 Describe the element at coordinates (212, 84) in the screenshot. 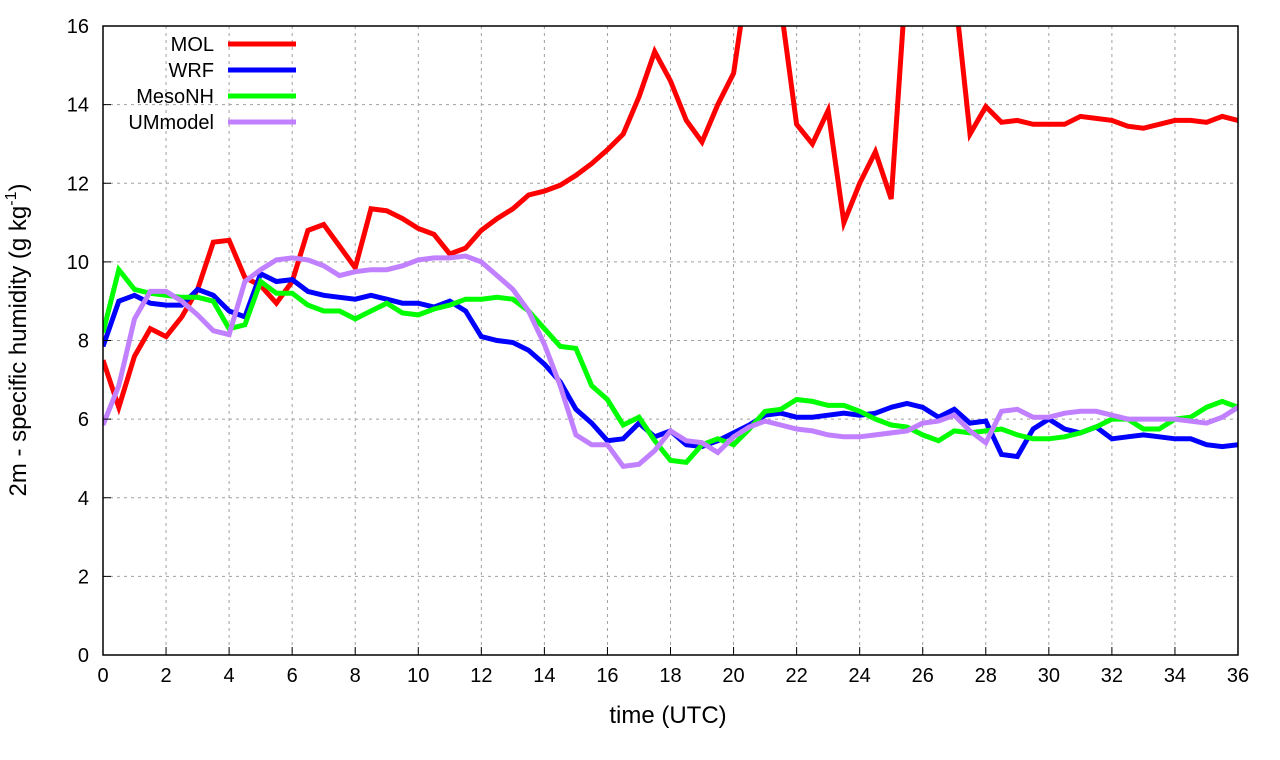

I see `legend: MOL WRF MesoNH UMmodel` at that location.